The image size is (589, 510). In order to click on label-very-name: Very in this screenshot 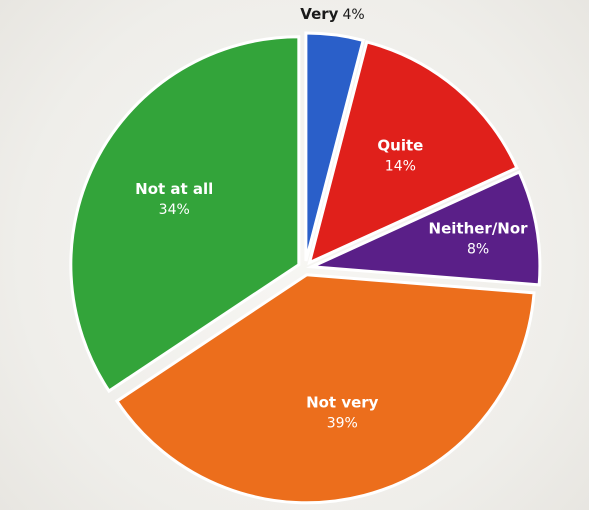, I will do `click(319, 14)`.